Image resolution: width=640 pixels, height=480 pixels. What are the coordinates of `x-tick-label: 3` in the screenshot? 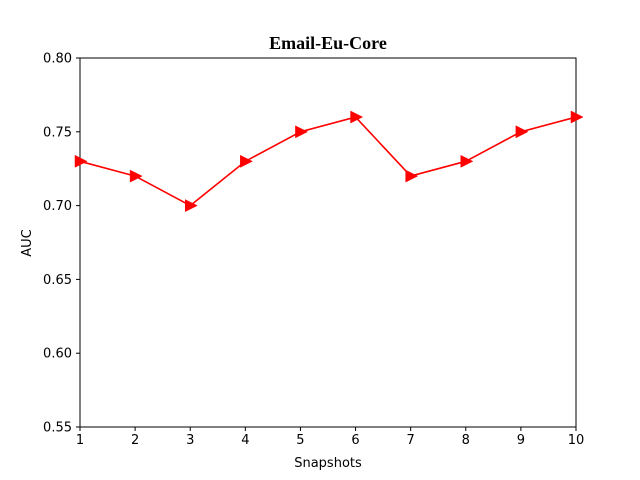 It's located at (190, 440).